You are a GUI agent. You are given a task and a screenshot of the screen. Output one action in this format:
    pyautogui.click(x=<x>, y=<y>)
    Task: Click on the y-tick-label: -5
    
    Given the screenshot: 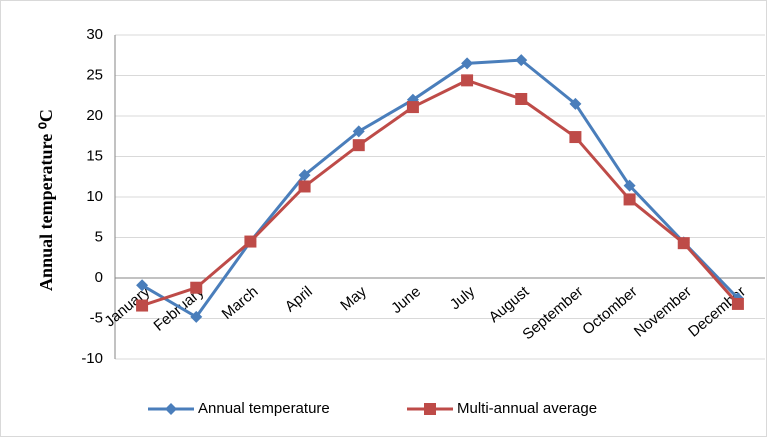 What is the action you would take?
    pyautogui.click(x=96, y=317)
    